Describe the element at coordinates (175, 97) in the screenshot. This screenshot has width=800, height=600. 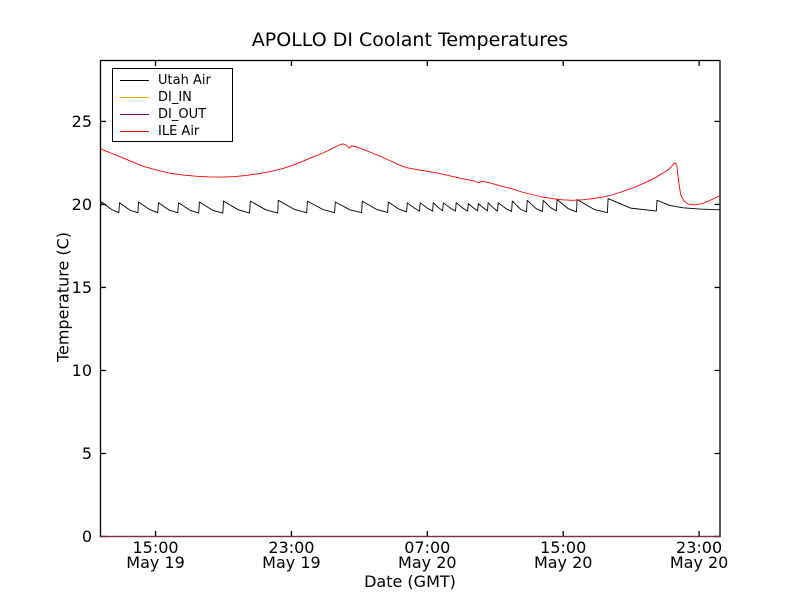
I see `legend-label-di-in: DI_IN` at that location.